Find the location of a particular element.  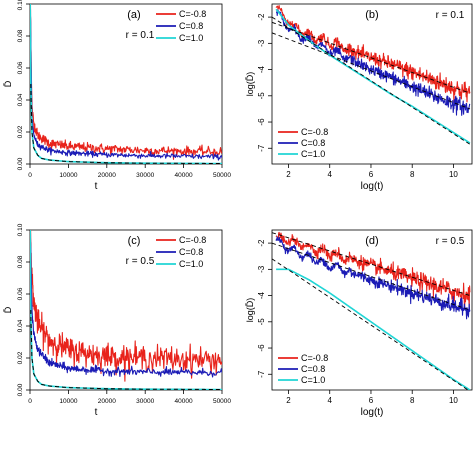

y-tick-label: 0.02 is located at coordinates (20, 357).